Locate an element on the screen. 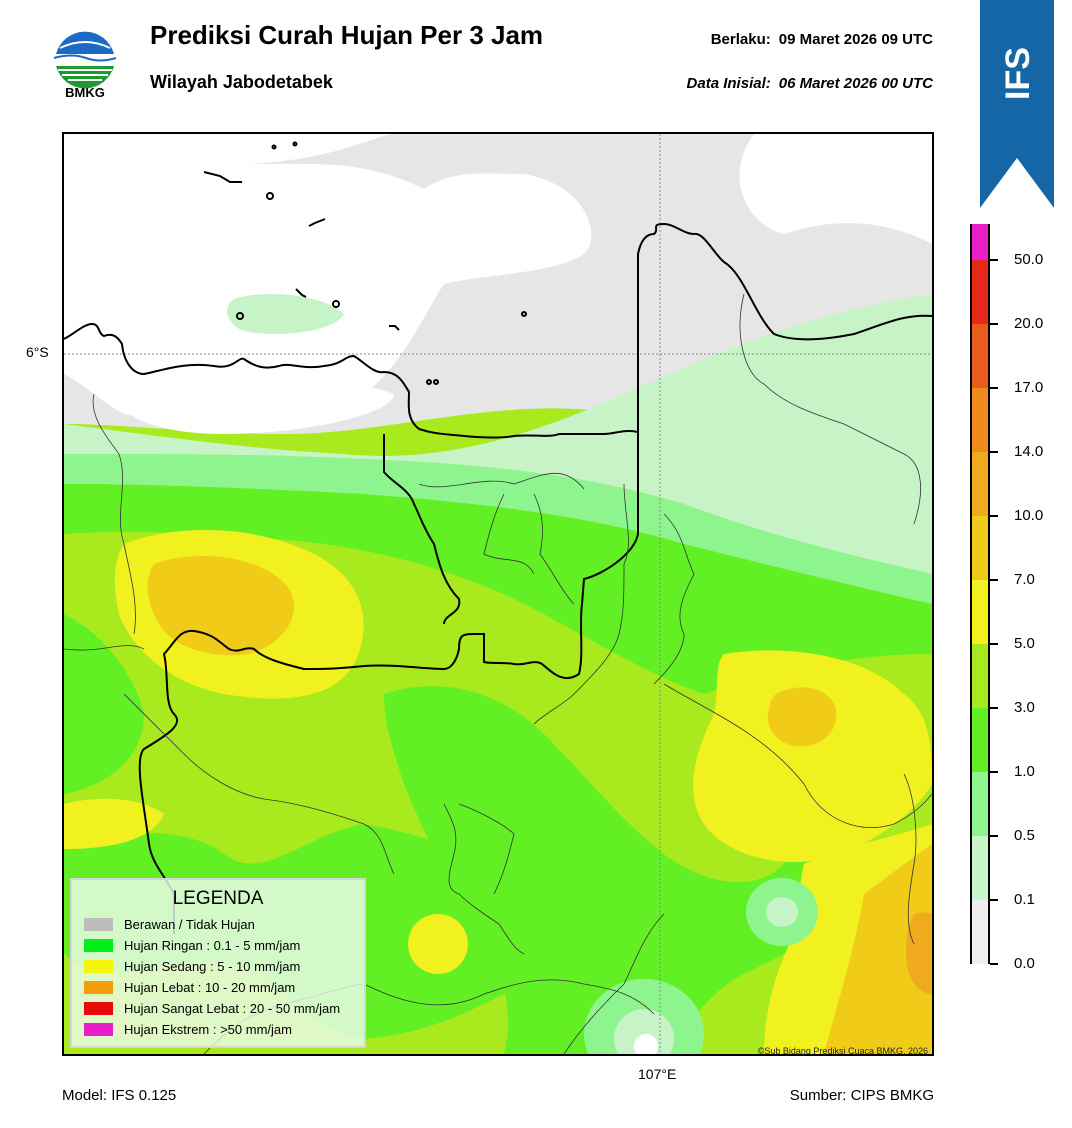  ifs-banner: IFS is located at coordinates (1017, 104).